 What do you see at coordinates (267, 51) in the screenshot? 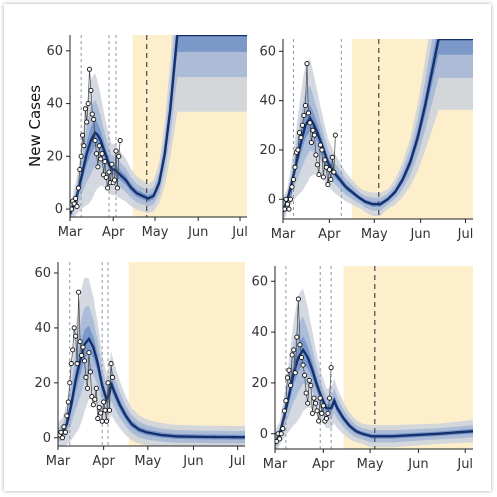
I see `y-tick-label: 60` at bounding box center [267, 51].